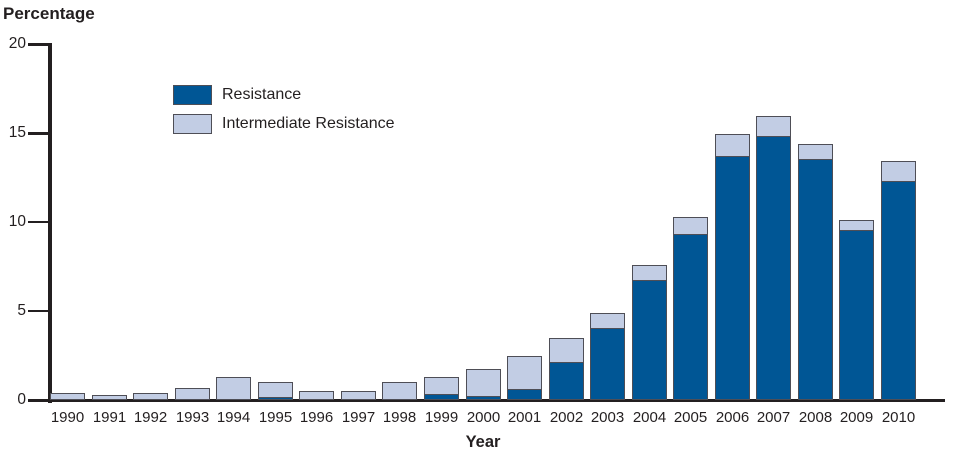 This screenshot has width=960, height=456. Describe the element at coordinates (399, 391) in the screenshot. I see `bar-1998-intermediate-resistance` at that location.